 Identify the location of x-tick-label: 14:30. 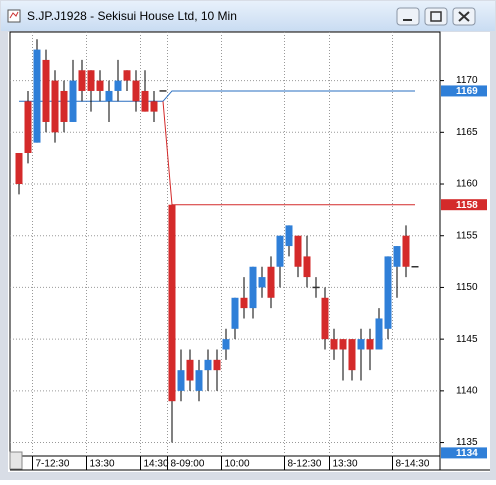
(156, 464).